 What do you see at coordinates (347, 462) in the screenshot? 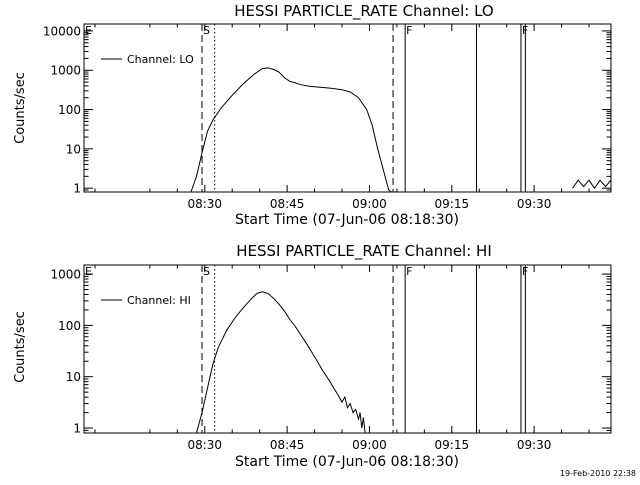
I see `x-axis-label-hi: Start Time (07-Jun-06 08:18:30)` at bounding box center [347, 462].